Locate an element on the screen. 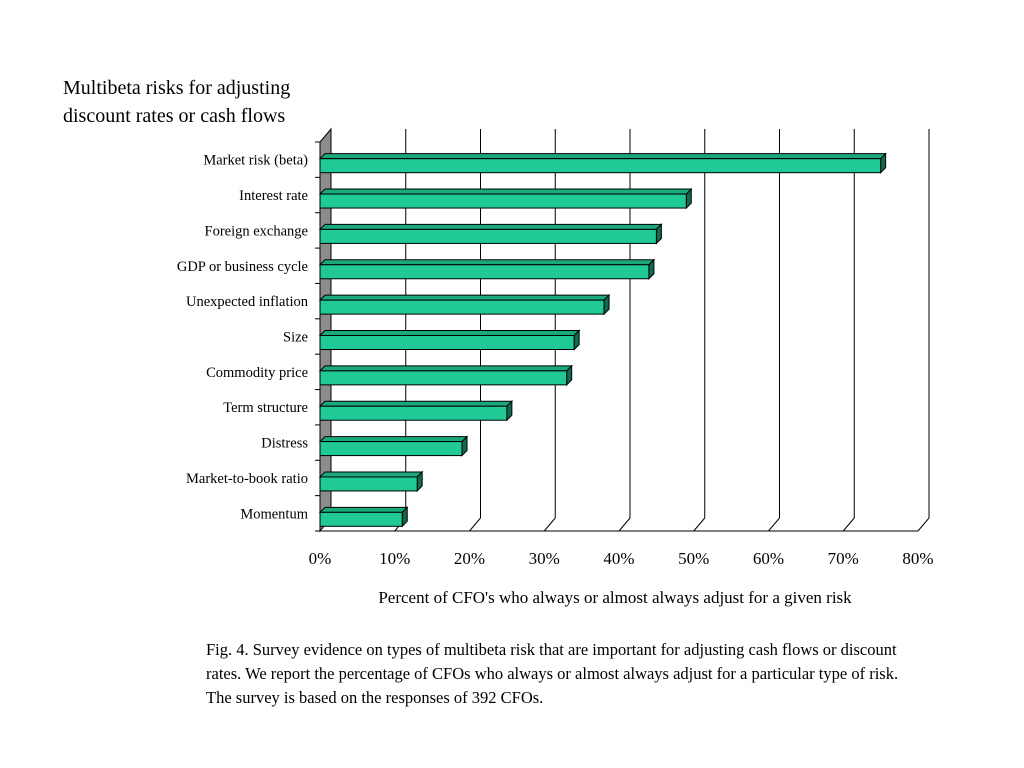 The image size is (1024, 768). x-tick-label: 10% is located at coordinates (394, 558).